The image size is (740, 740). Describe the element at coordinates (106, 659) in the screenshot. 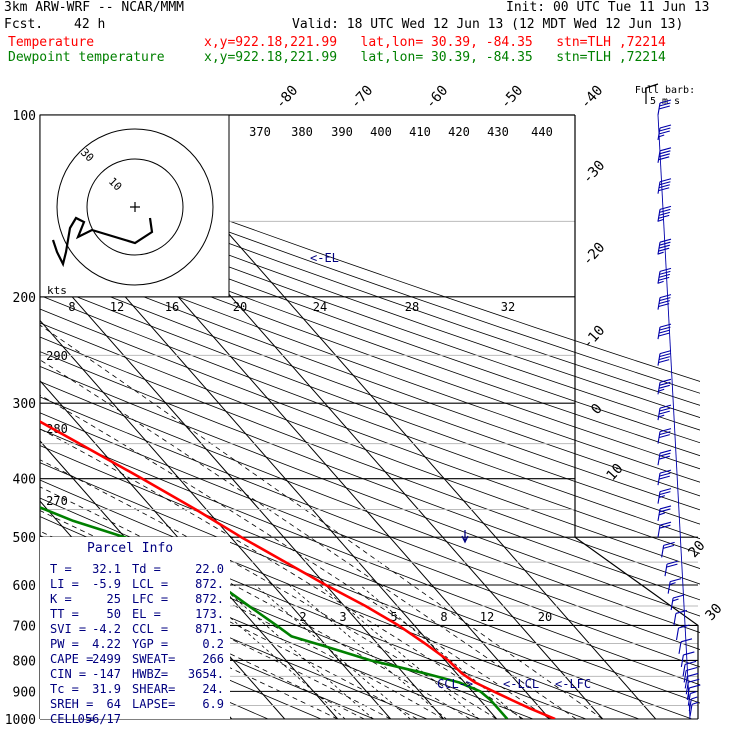

I see `parcel-field-value: 2499` at that location.